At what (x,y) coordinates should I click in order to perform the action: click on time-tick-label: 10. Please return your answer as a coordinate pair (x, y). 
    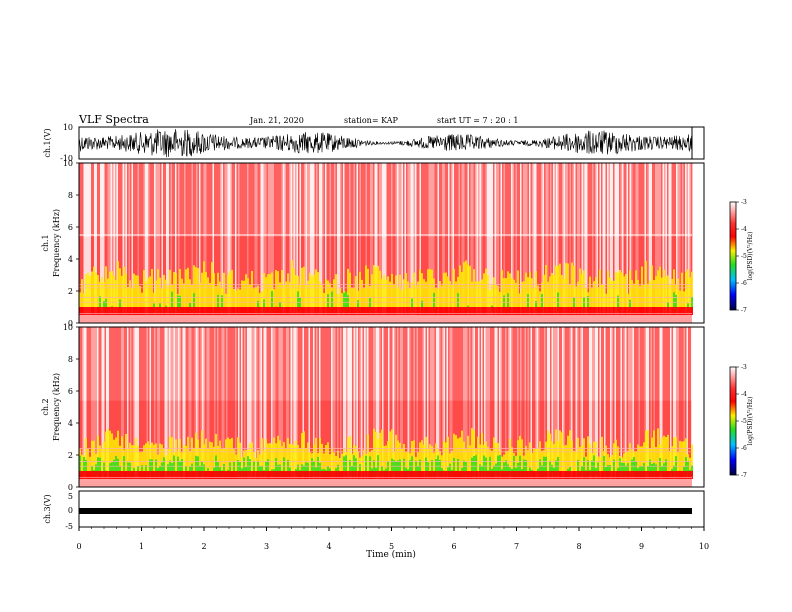
    Looking at the image, I should click on (704, 546).